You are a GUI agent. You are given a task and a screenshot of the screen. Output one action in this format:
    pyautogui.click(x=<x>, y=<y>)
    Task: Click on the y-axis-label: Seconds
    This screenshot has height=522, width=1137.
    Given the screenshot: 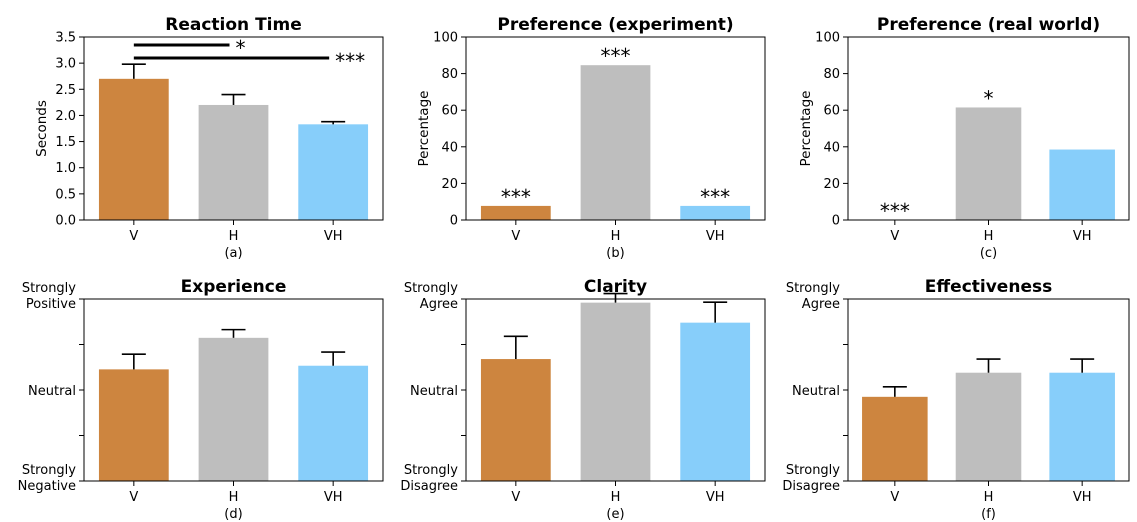 What is the action you would take?
    pyautogui.click(x=42, y=128)
    